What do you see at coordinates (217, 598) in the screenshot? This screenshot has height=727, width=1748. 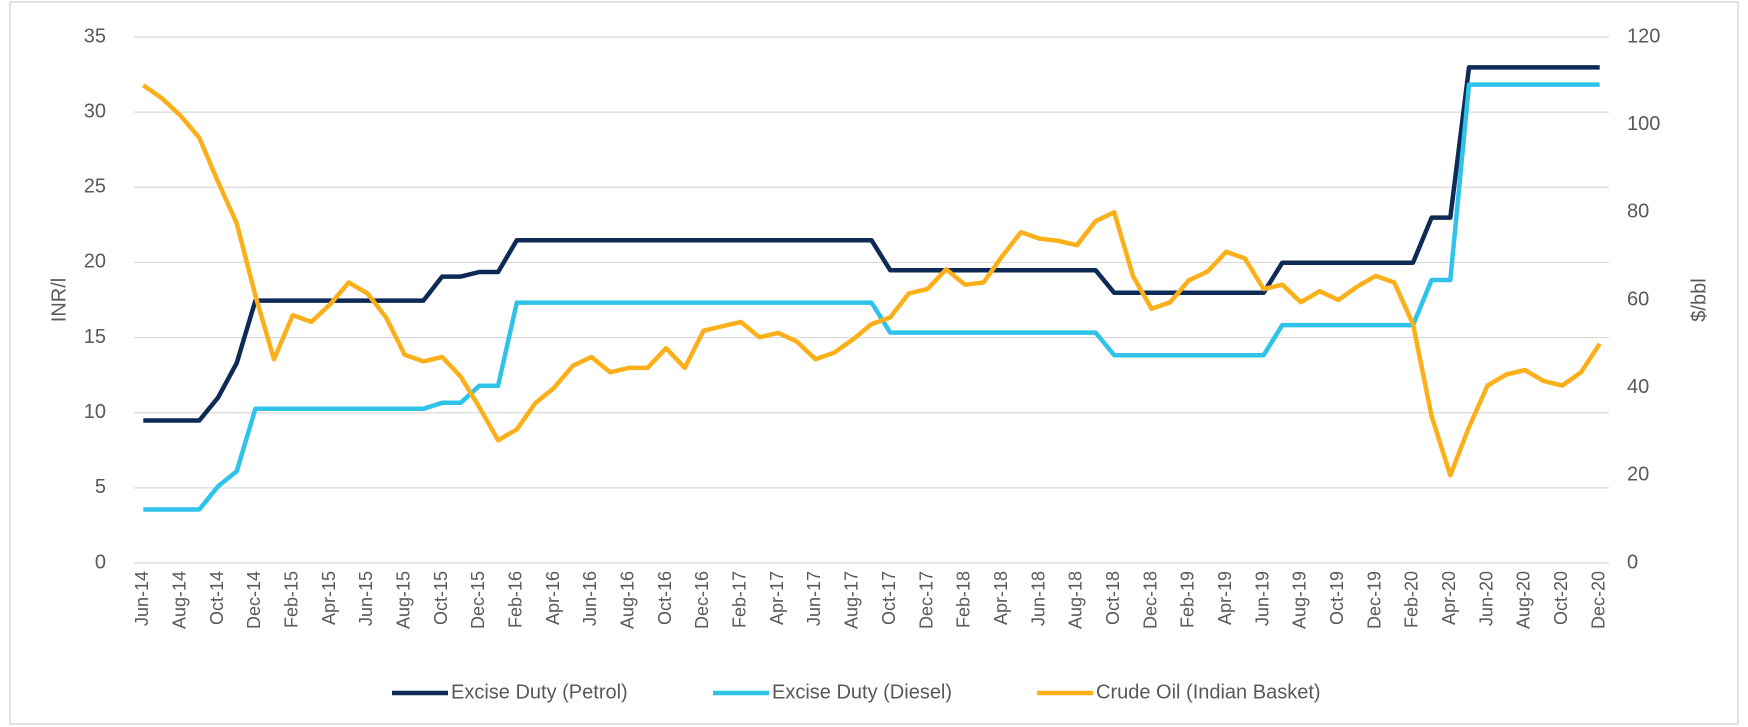 I see `x-tick-label: Oct-14` at bounding box center [217, 598].